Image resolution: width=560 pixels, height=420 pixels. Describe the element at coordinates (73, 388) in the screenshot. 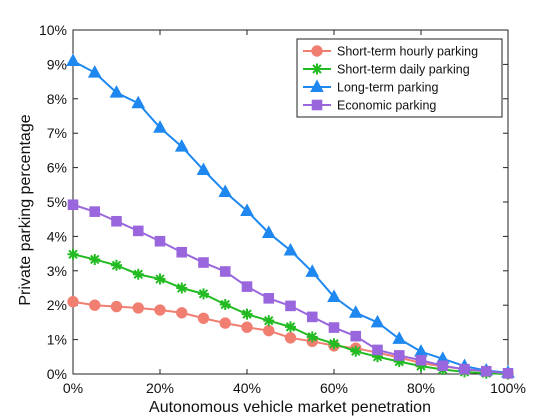

I see `x-tick-label: 0%` at that location.